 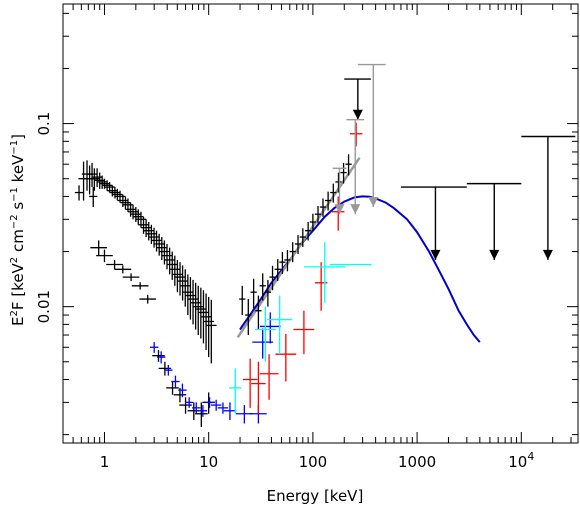 What do you see at coordinates (208, 462) in the screenshot?
I see `x-tick-label: 10` at bounding box center [208, 462].